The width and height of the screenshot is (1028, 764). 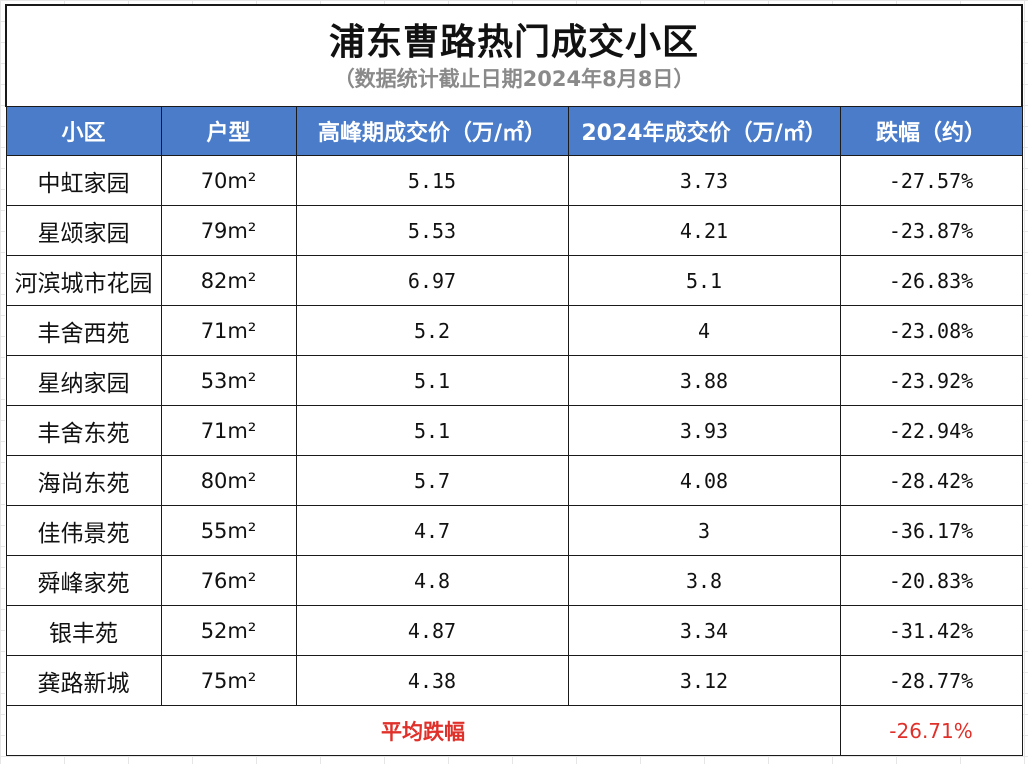 I want to click on table-row: 海尚东苑 80m² 5.7 4.08 -28.42%, so click(x=514, y=480).